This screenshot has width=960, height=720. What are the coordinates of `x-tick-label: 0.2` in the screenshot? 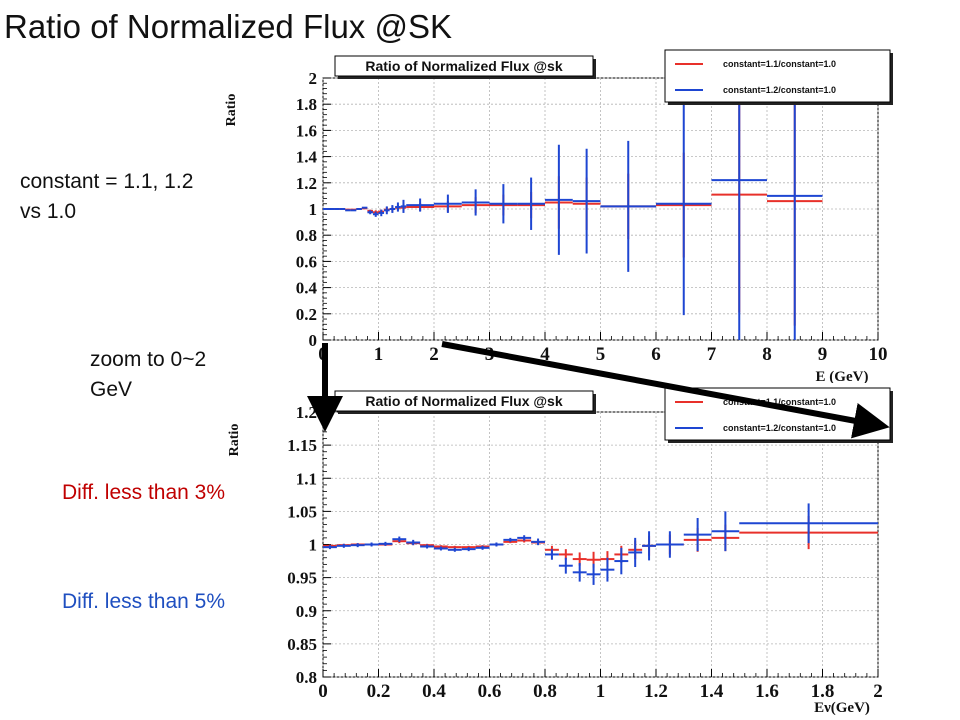 It's located at (379, 691).